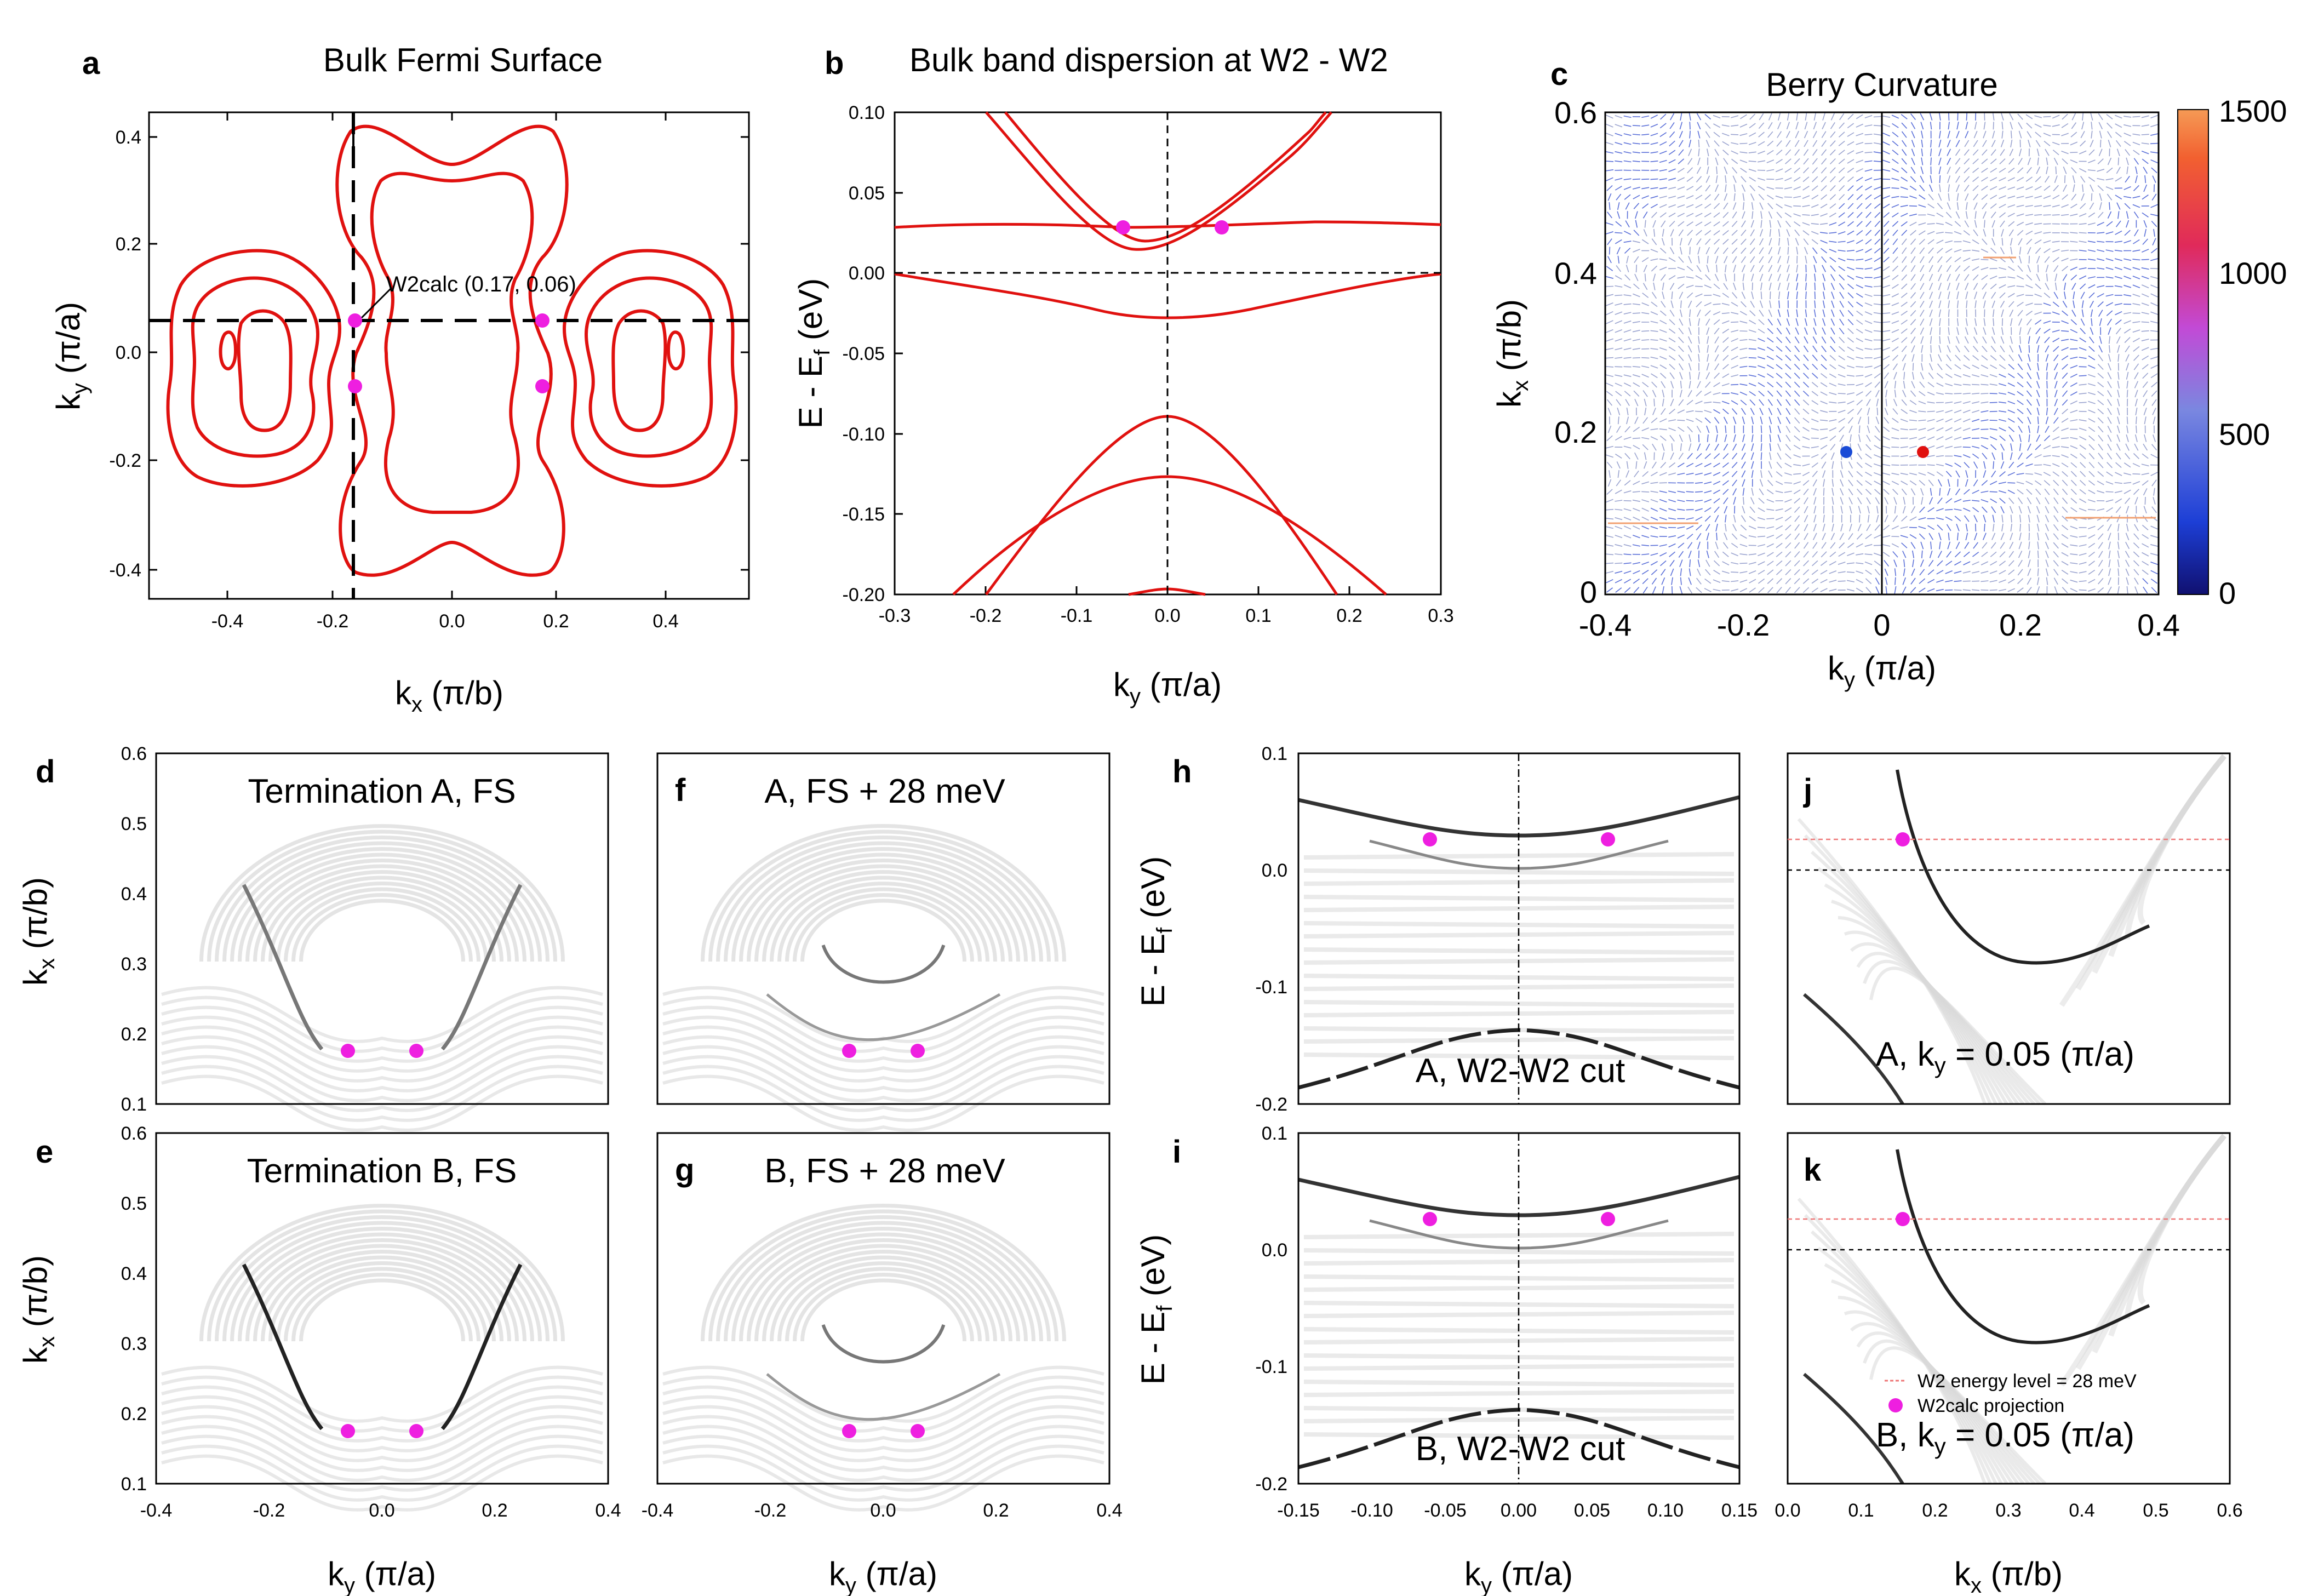 The image size is (2301, 1596). Describe the element at coordinates (1176, 1152) in the screenshot. I see `panel-i-label: i` at that location.